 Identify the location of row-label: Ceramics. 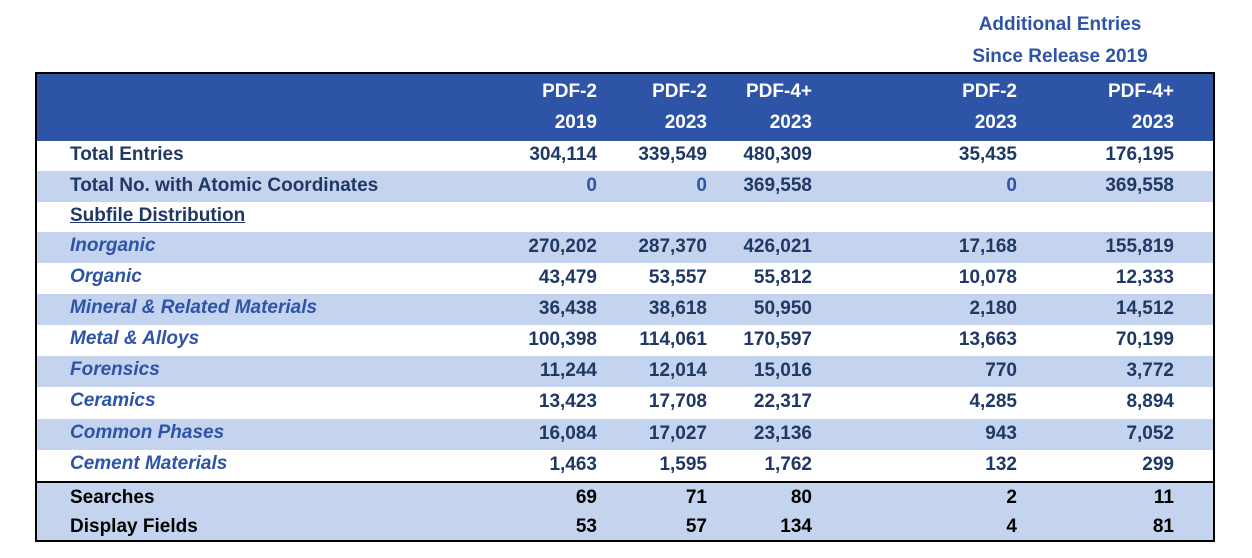
(113, 400).